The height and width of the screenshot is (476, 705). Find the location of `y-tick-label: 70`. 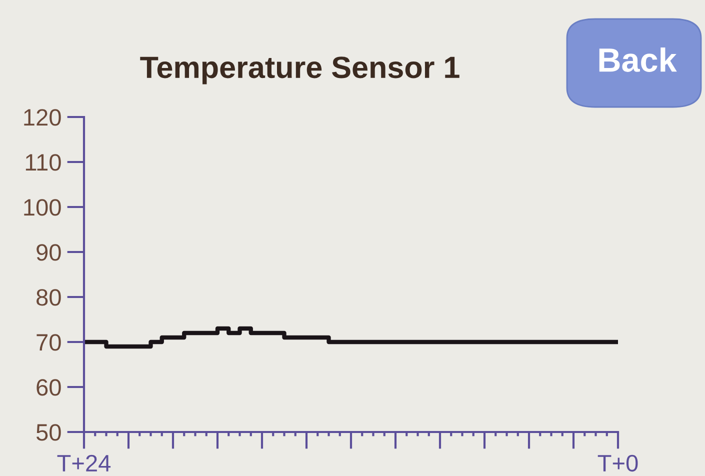

y-tick-label: 70 is located at coordinates (48, 342).